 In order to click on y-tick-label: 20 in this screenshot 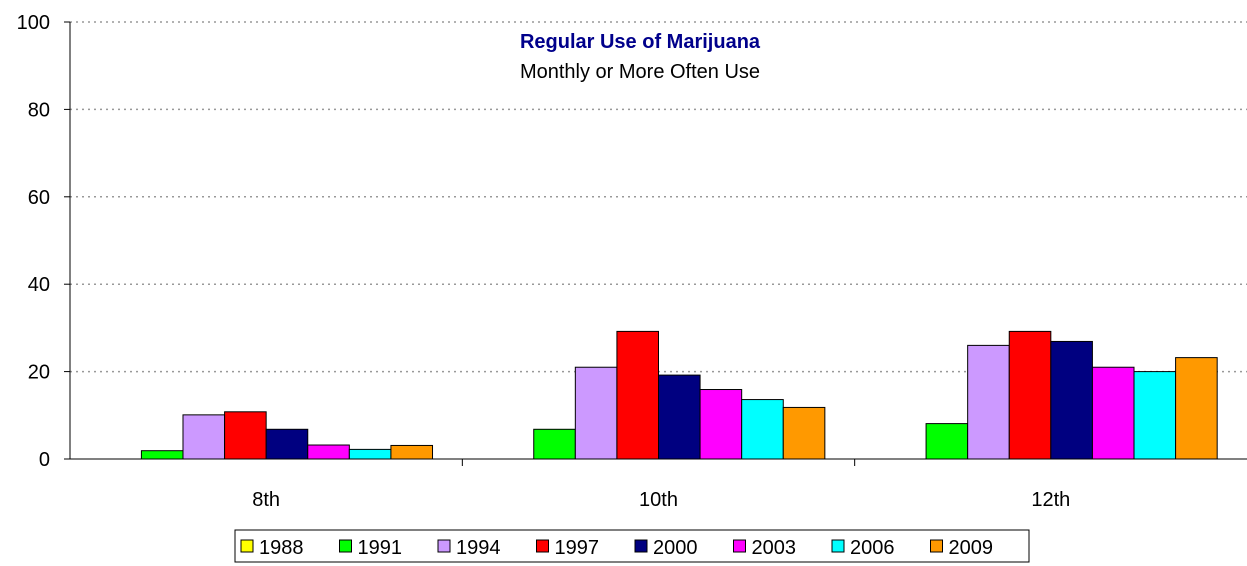, I will do `click(39, 373)`.